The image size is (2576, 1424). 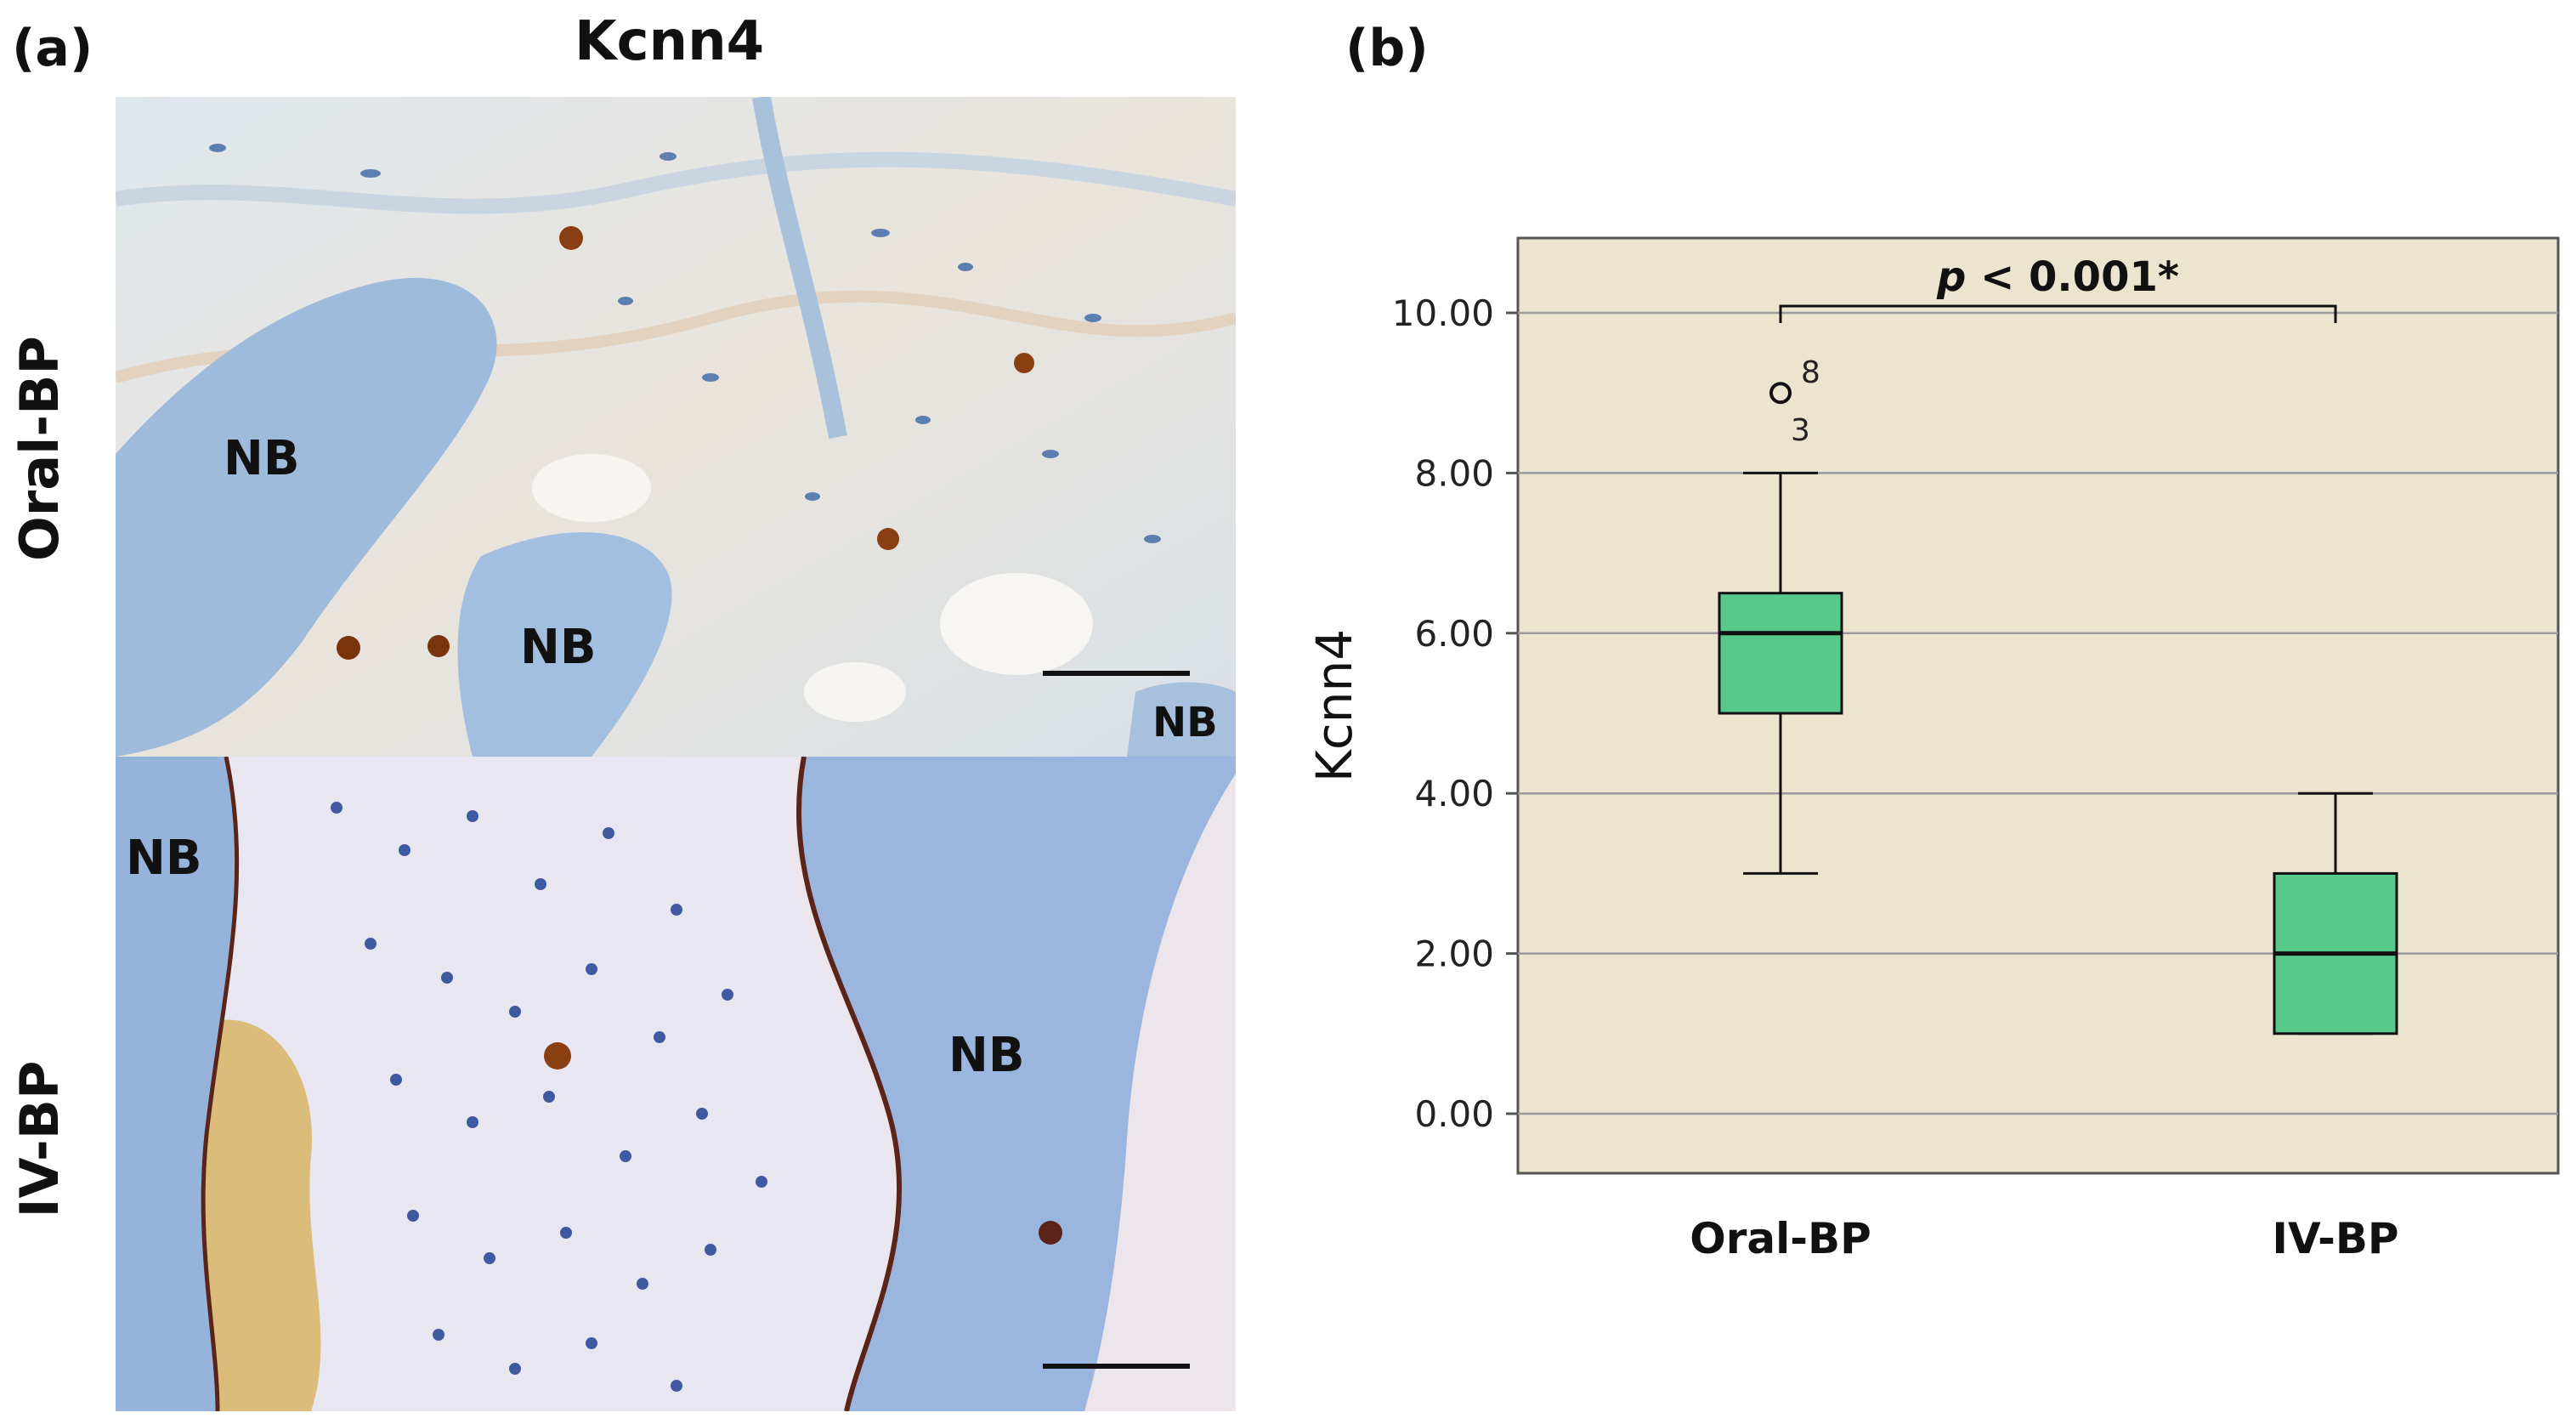 I want to click on outlier-point, so click(x=1780, y=393).